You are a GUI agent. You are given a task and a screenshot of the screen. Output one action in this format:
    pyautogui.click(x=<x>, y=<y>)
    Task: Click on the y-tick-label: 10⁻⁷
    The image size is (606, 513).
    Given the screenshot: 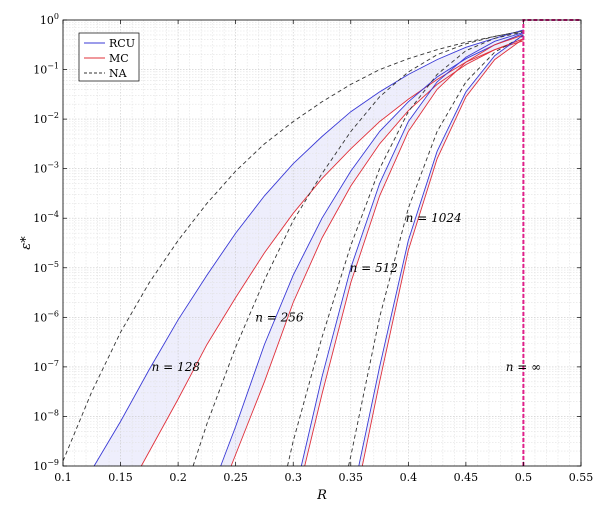 What is the action you would take?
    pyautogui.click(x=46, y=366)
    